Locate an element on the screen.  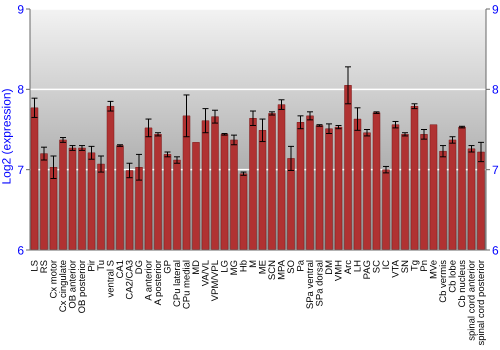
x-tick-label: SCN is located at coordinates (272, 270).